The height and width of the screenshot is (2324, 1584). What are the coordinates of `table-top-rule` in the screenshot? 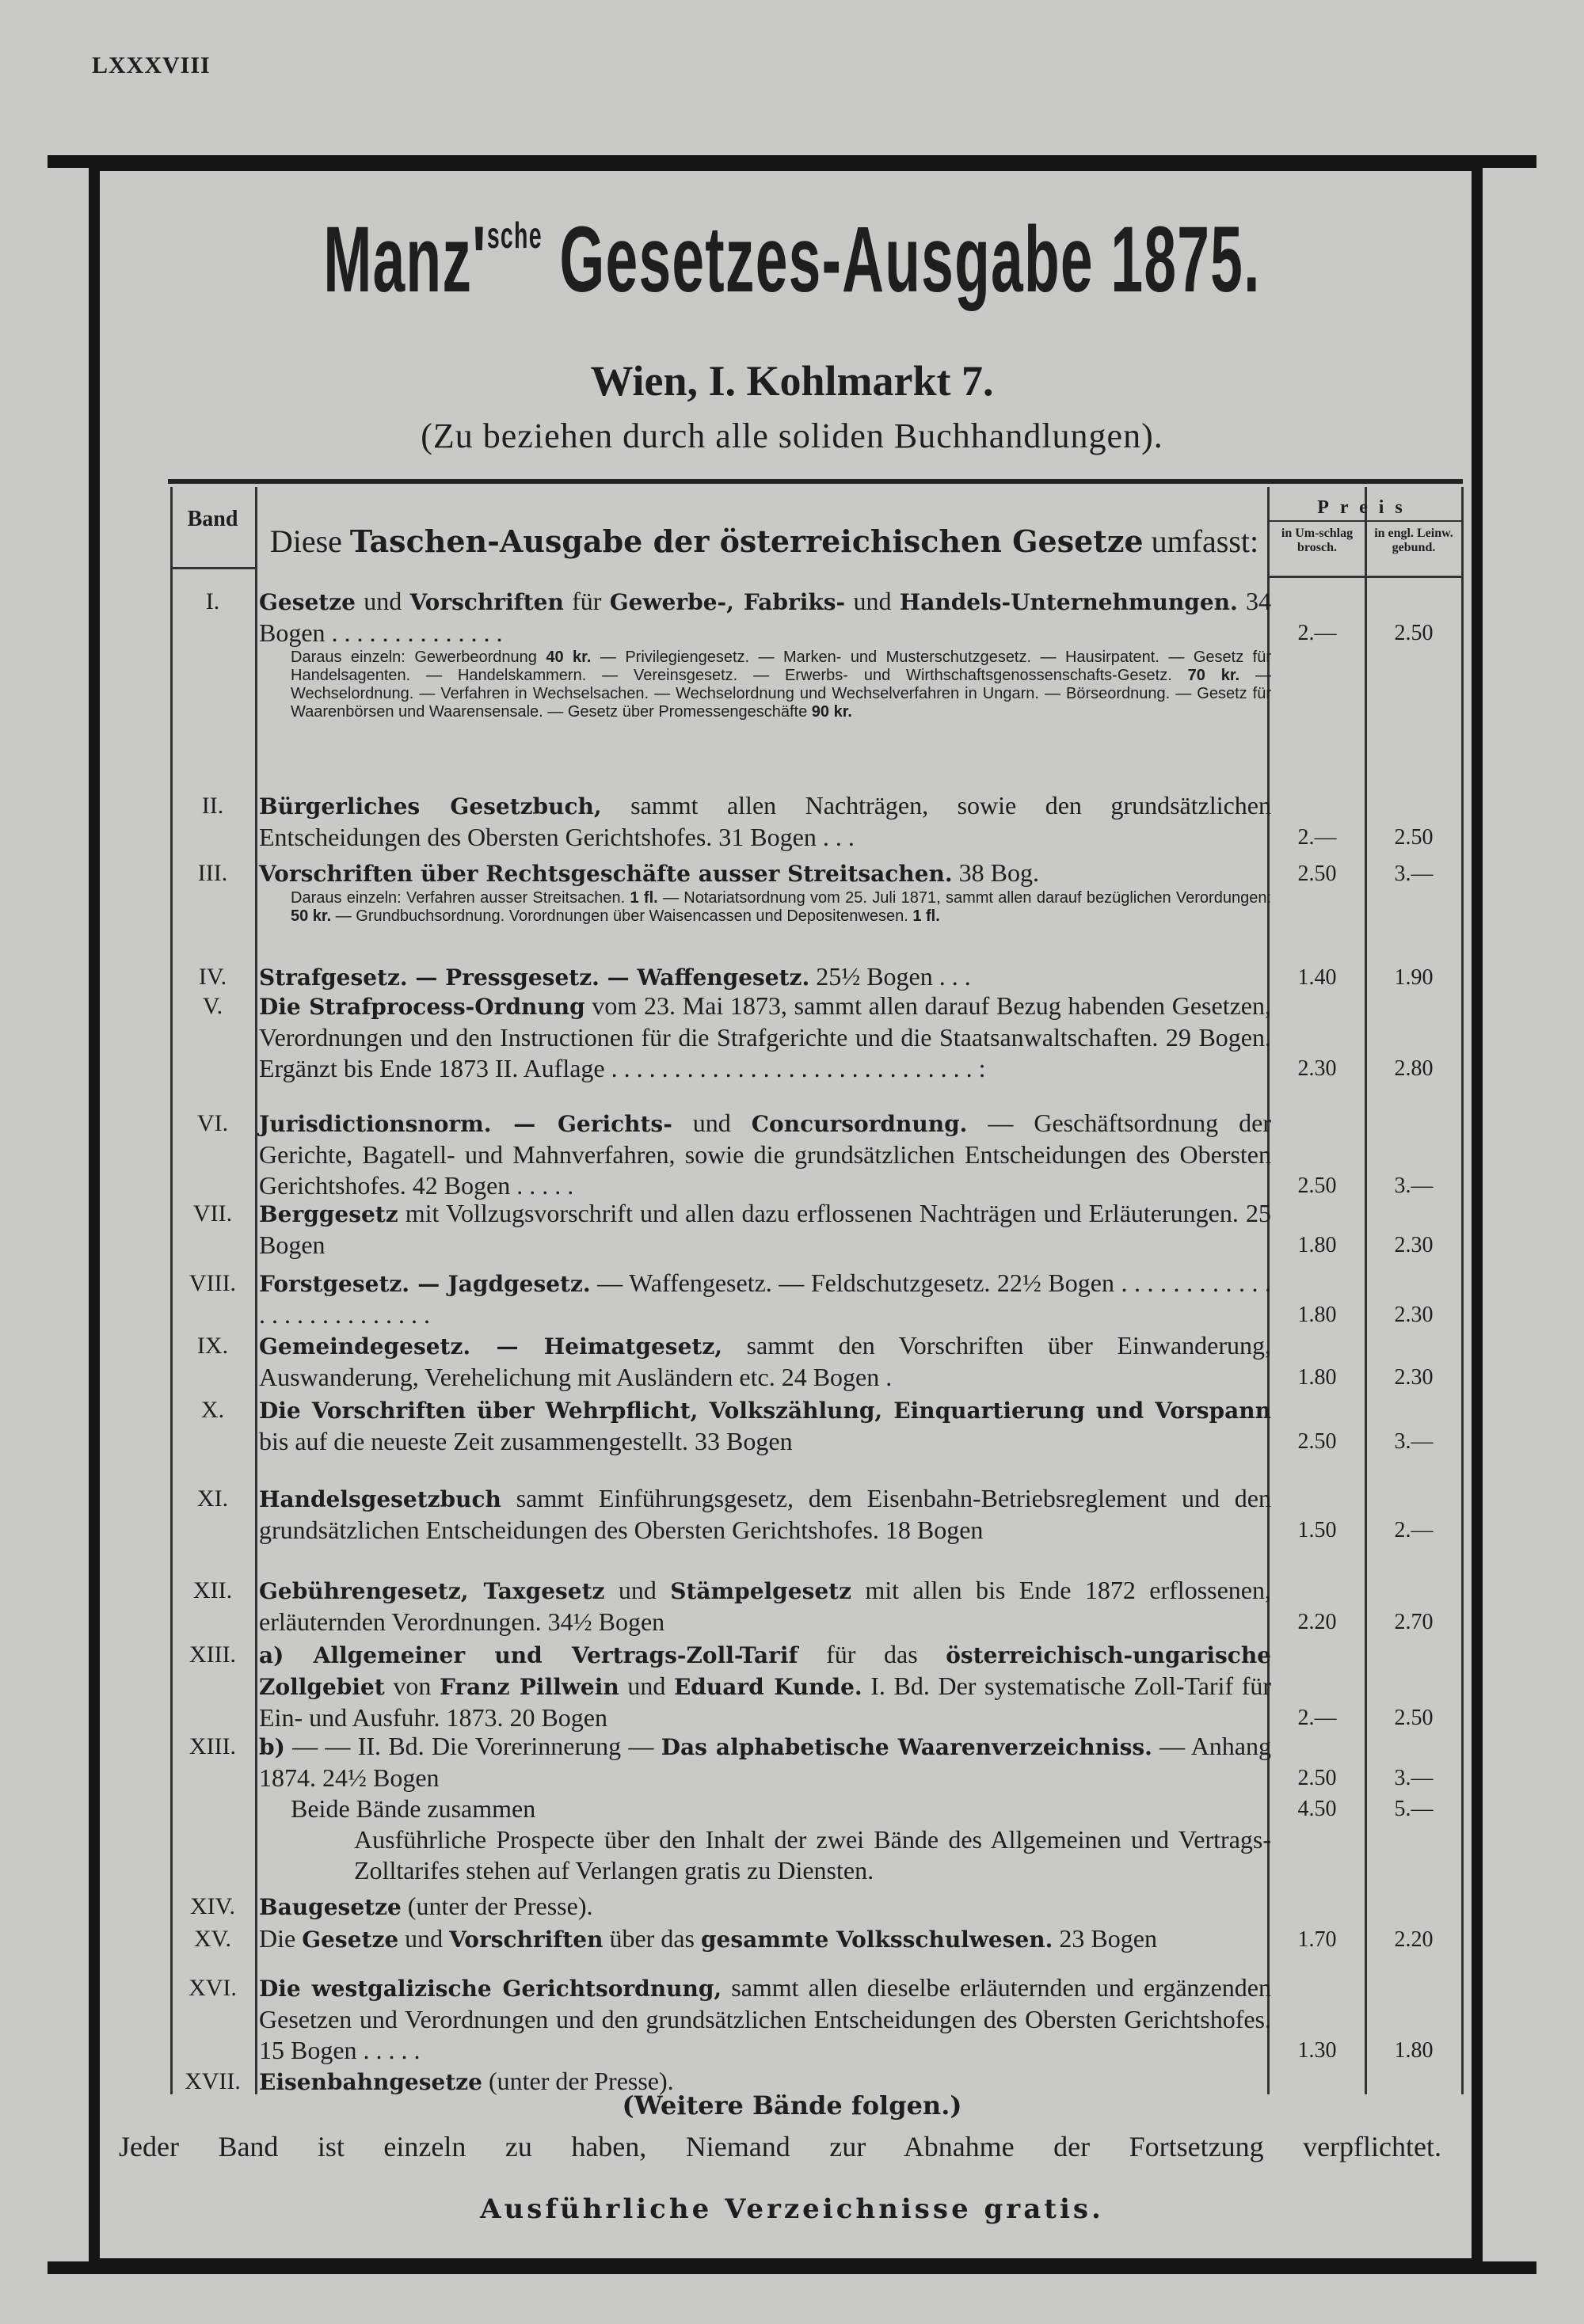 It's located at (815, 481).